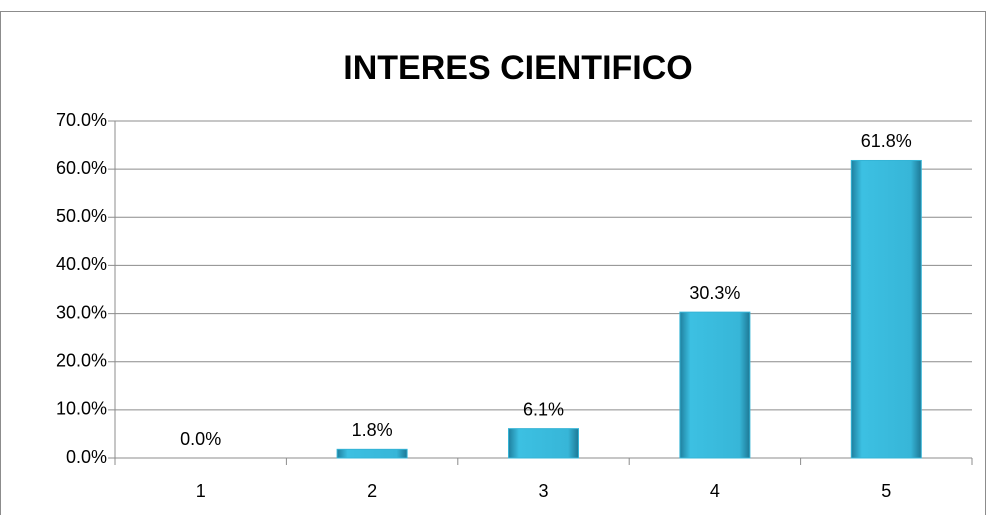  What do you see at coordinates (714, 293) in the screenshot?
I see `value-label: 30.3%` at bounding box center [714, 293].